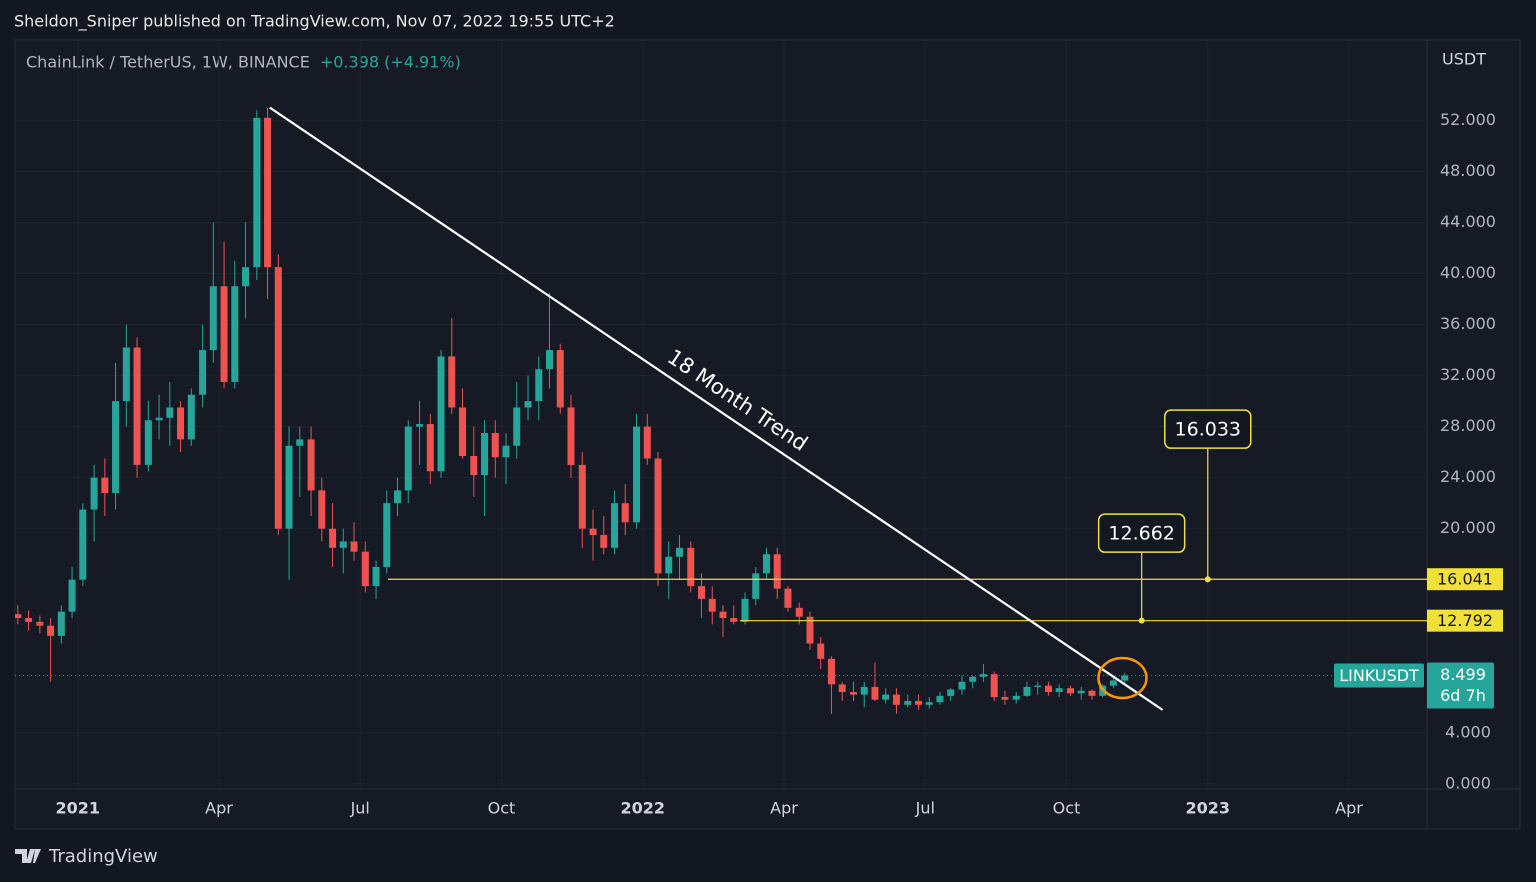 This screenshot has width=1536, height=882. Describe the element at coordinates (1468, 782) in the screenshot. I see `y-tick-label: 0.000` at that location.